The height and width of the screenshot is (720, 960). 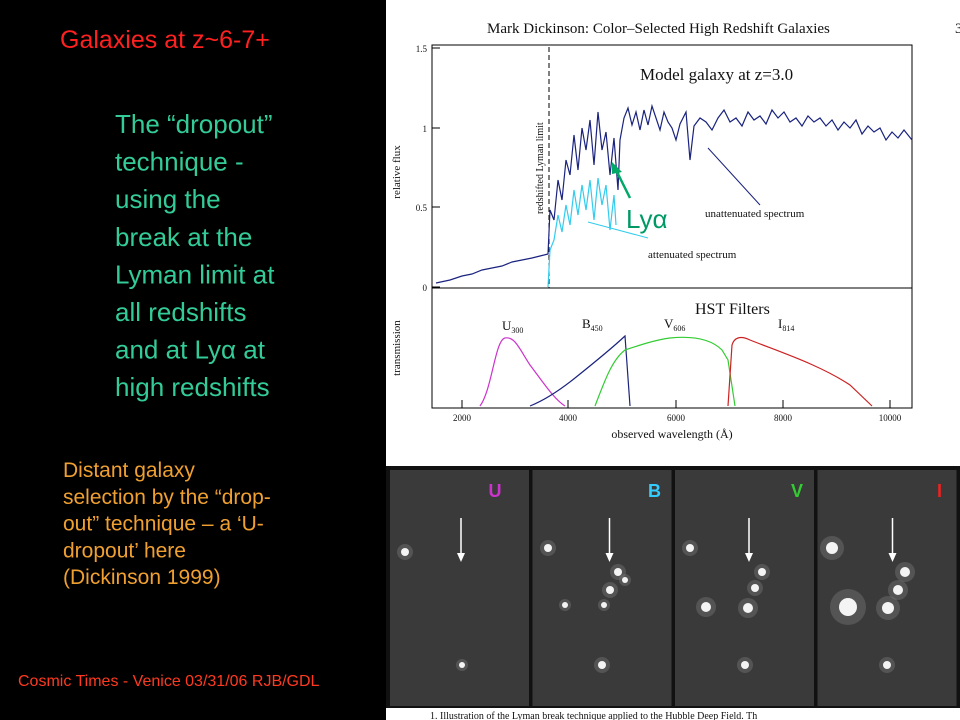 What do you see at coordinates (179, 162) in the screenshot?
I see `bullet-line: technique -` at bounding box center [179, 162].